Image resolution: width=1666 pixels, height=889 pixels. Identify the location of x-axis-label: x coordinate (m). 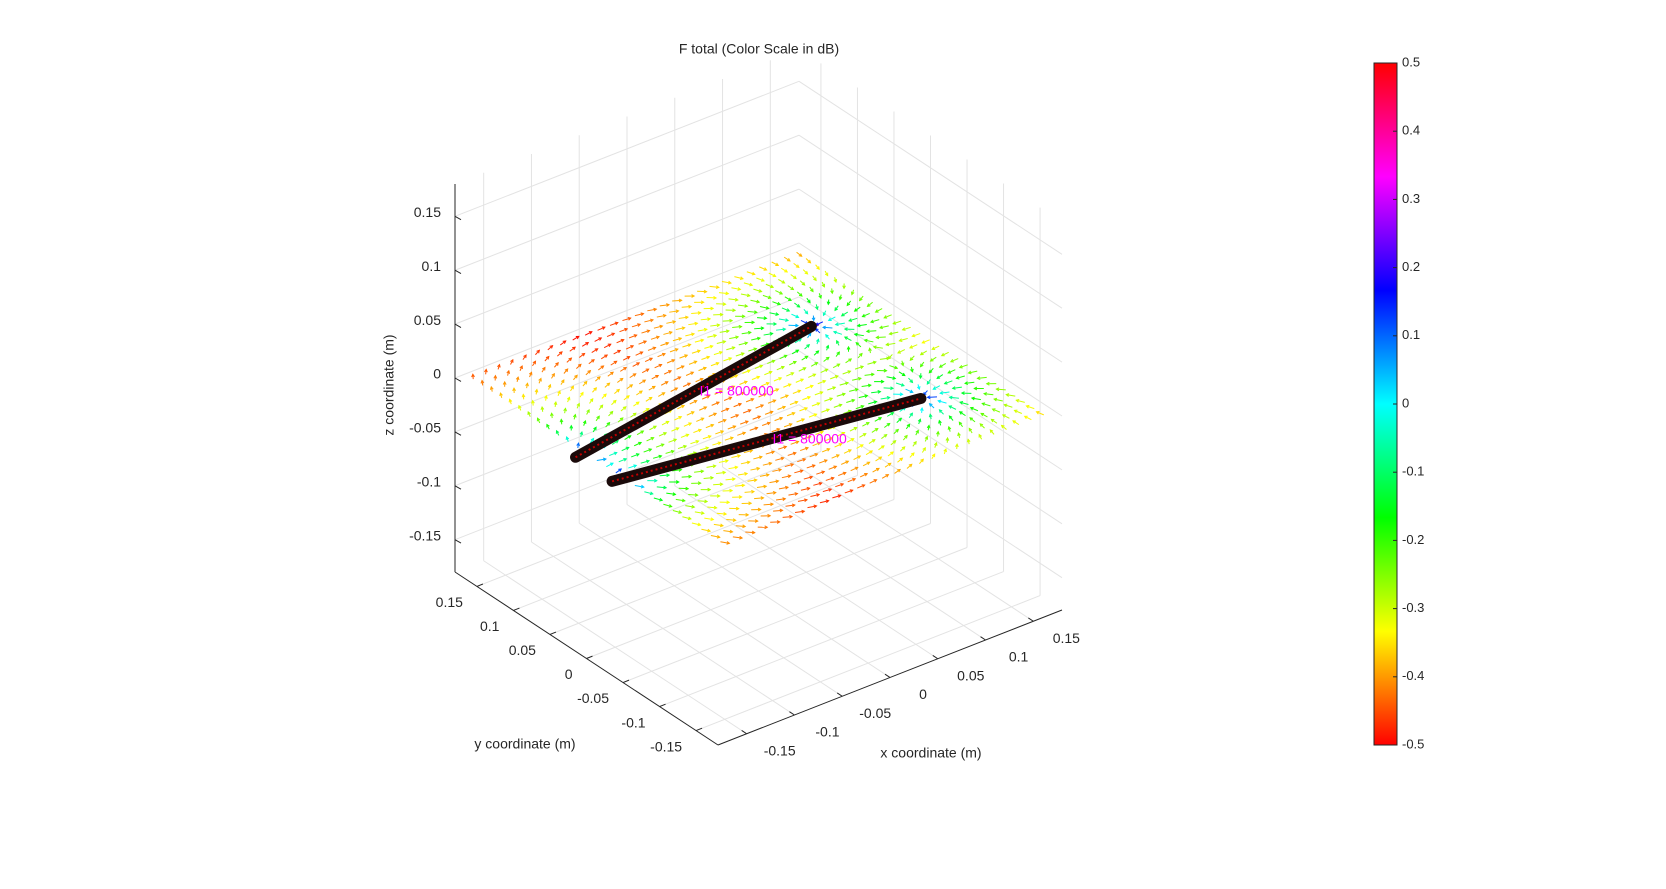
(930, 753).